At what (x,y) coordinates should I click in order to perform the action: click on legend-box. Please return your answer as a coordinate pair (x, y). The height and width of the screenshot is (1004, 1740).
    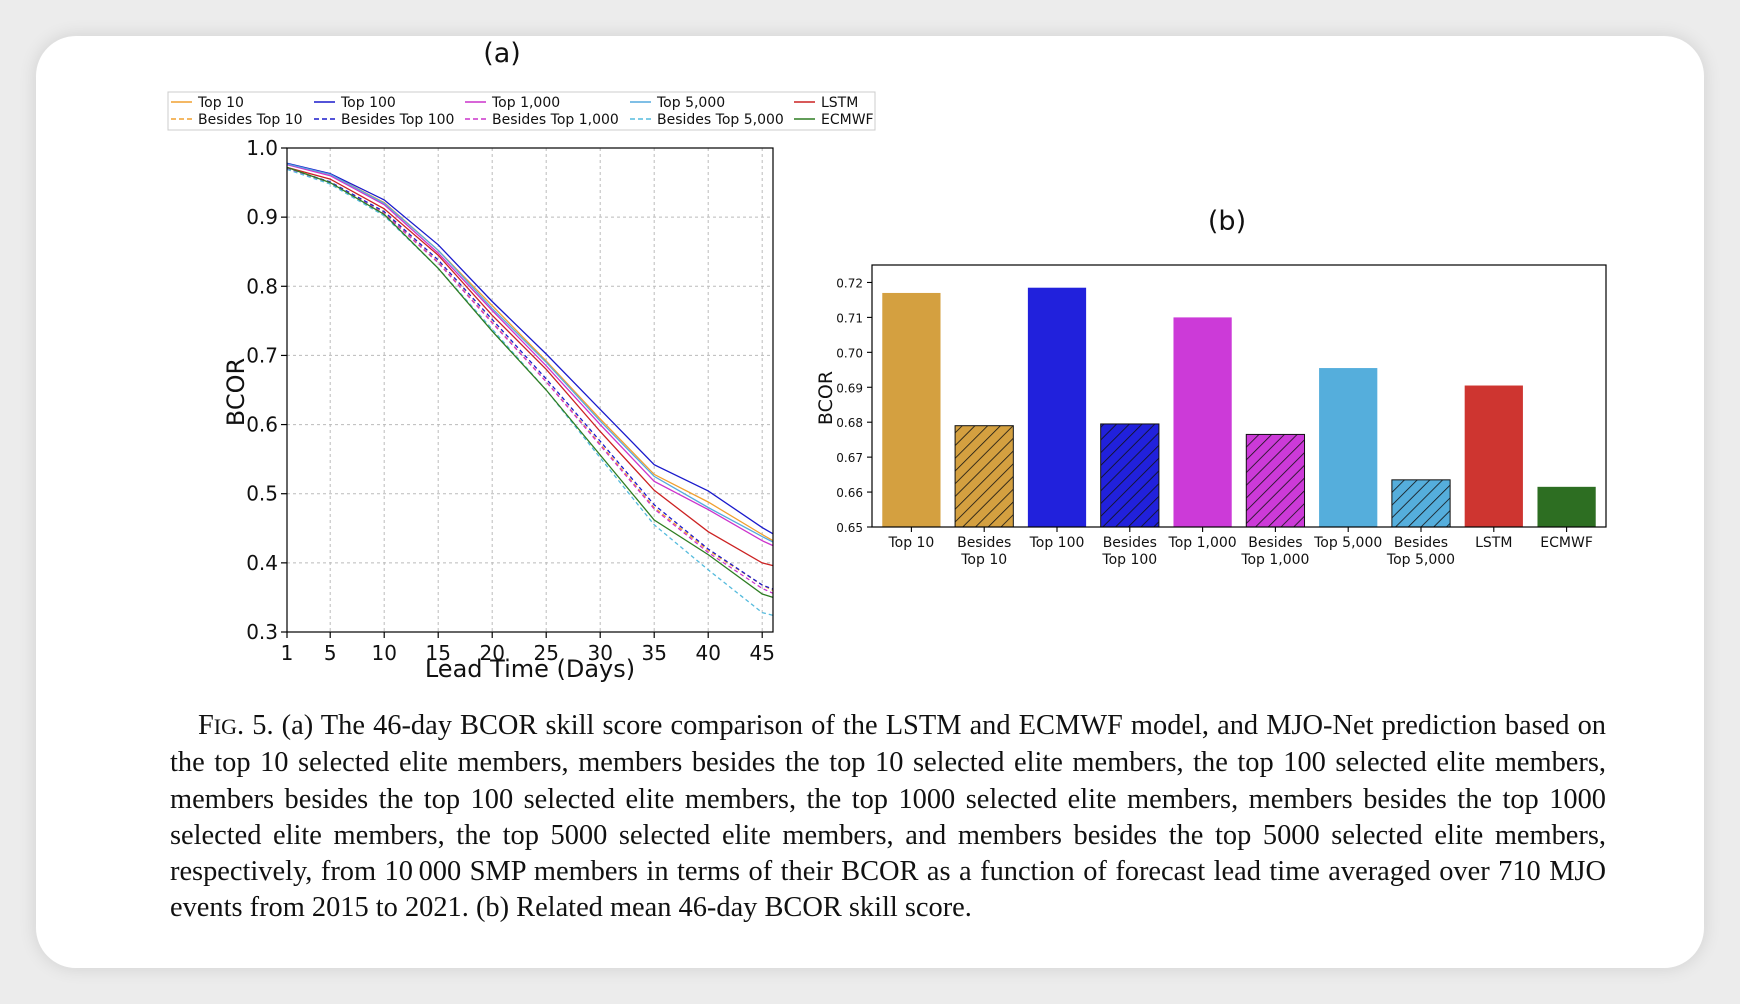
    Looking at the image, I should click on (521, 111).